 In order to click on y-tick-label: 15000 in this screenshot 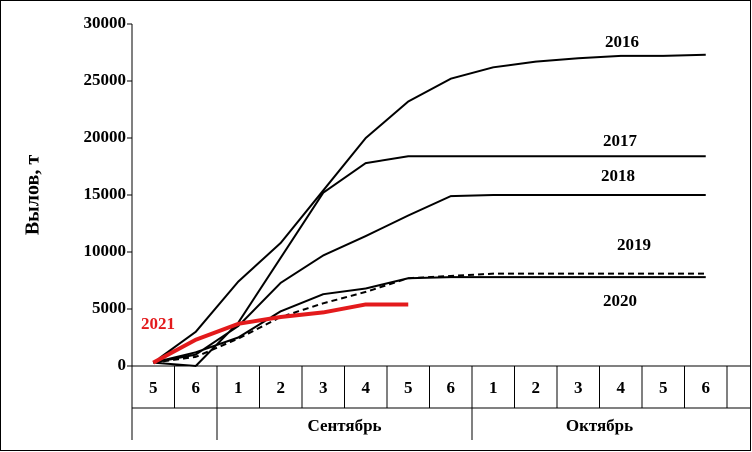, I will do `click(105, 193)`.